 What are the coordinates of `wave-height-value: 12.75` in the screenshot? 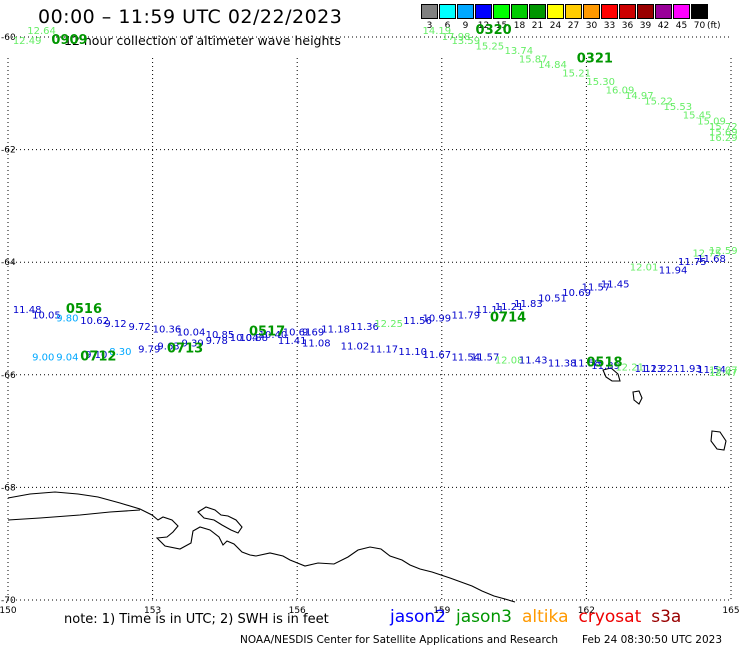 It's located at (706, 254).